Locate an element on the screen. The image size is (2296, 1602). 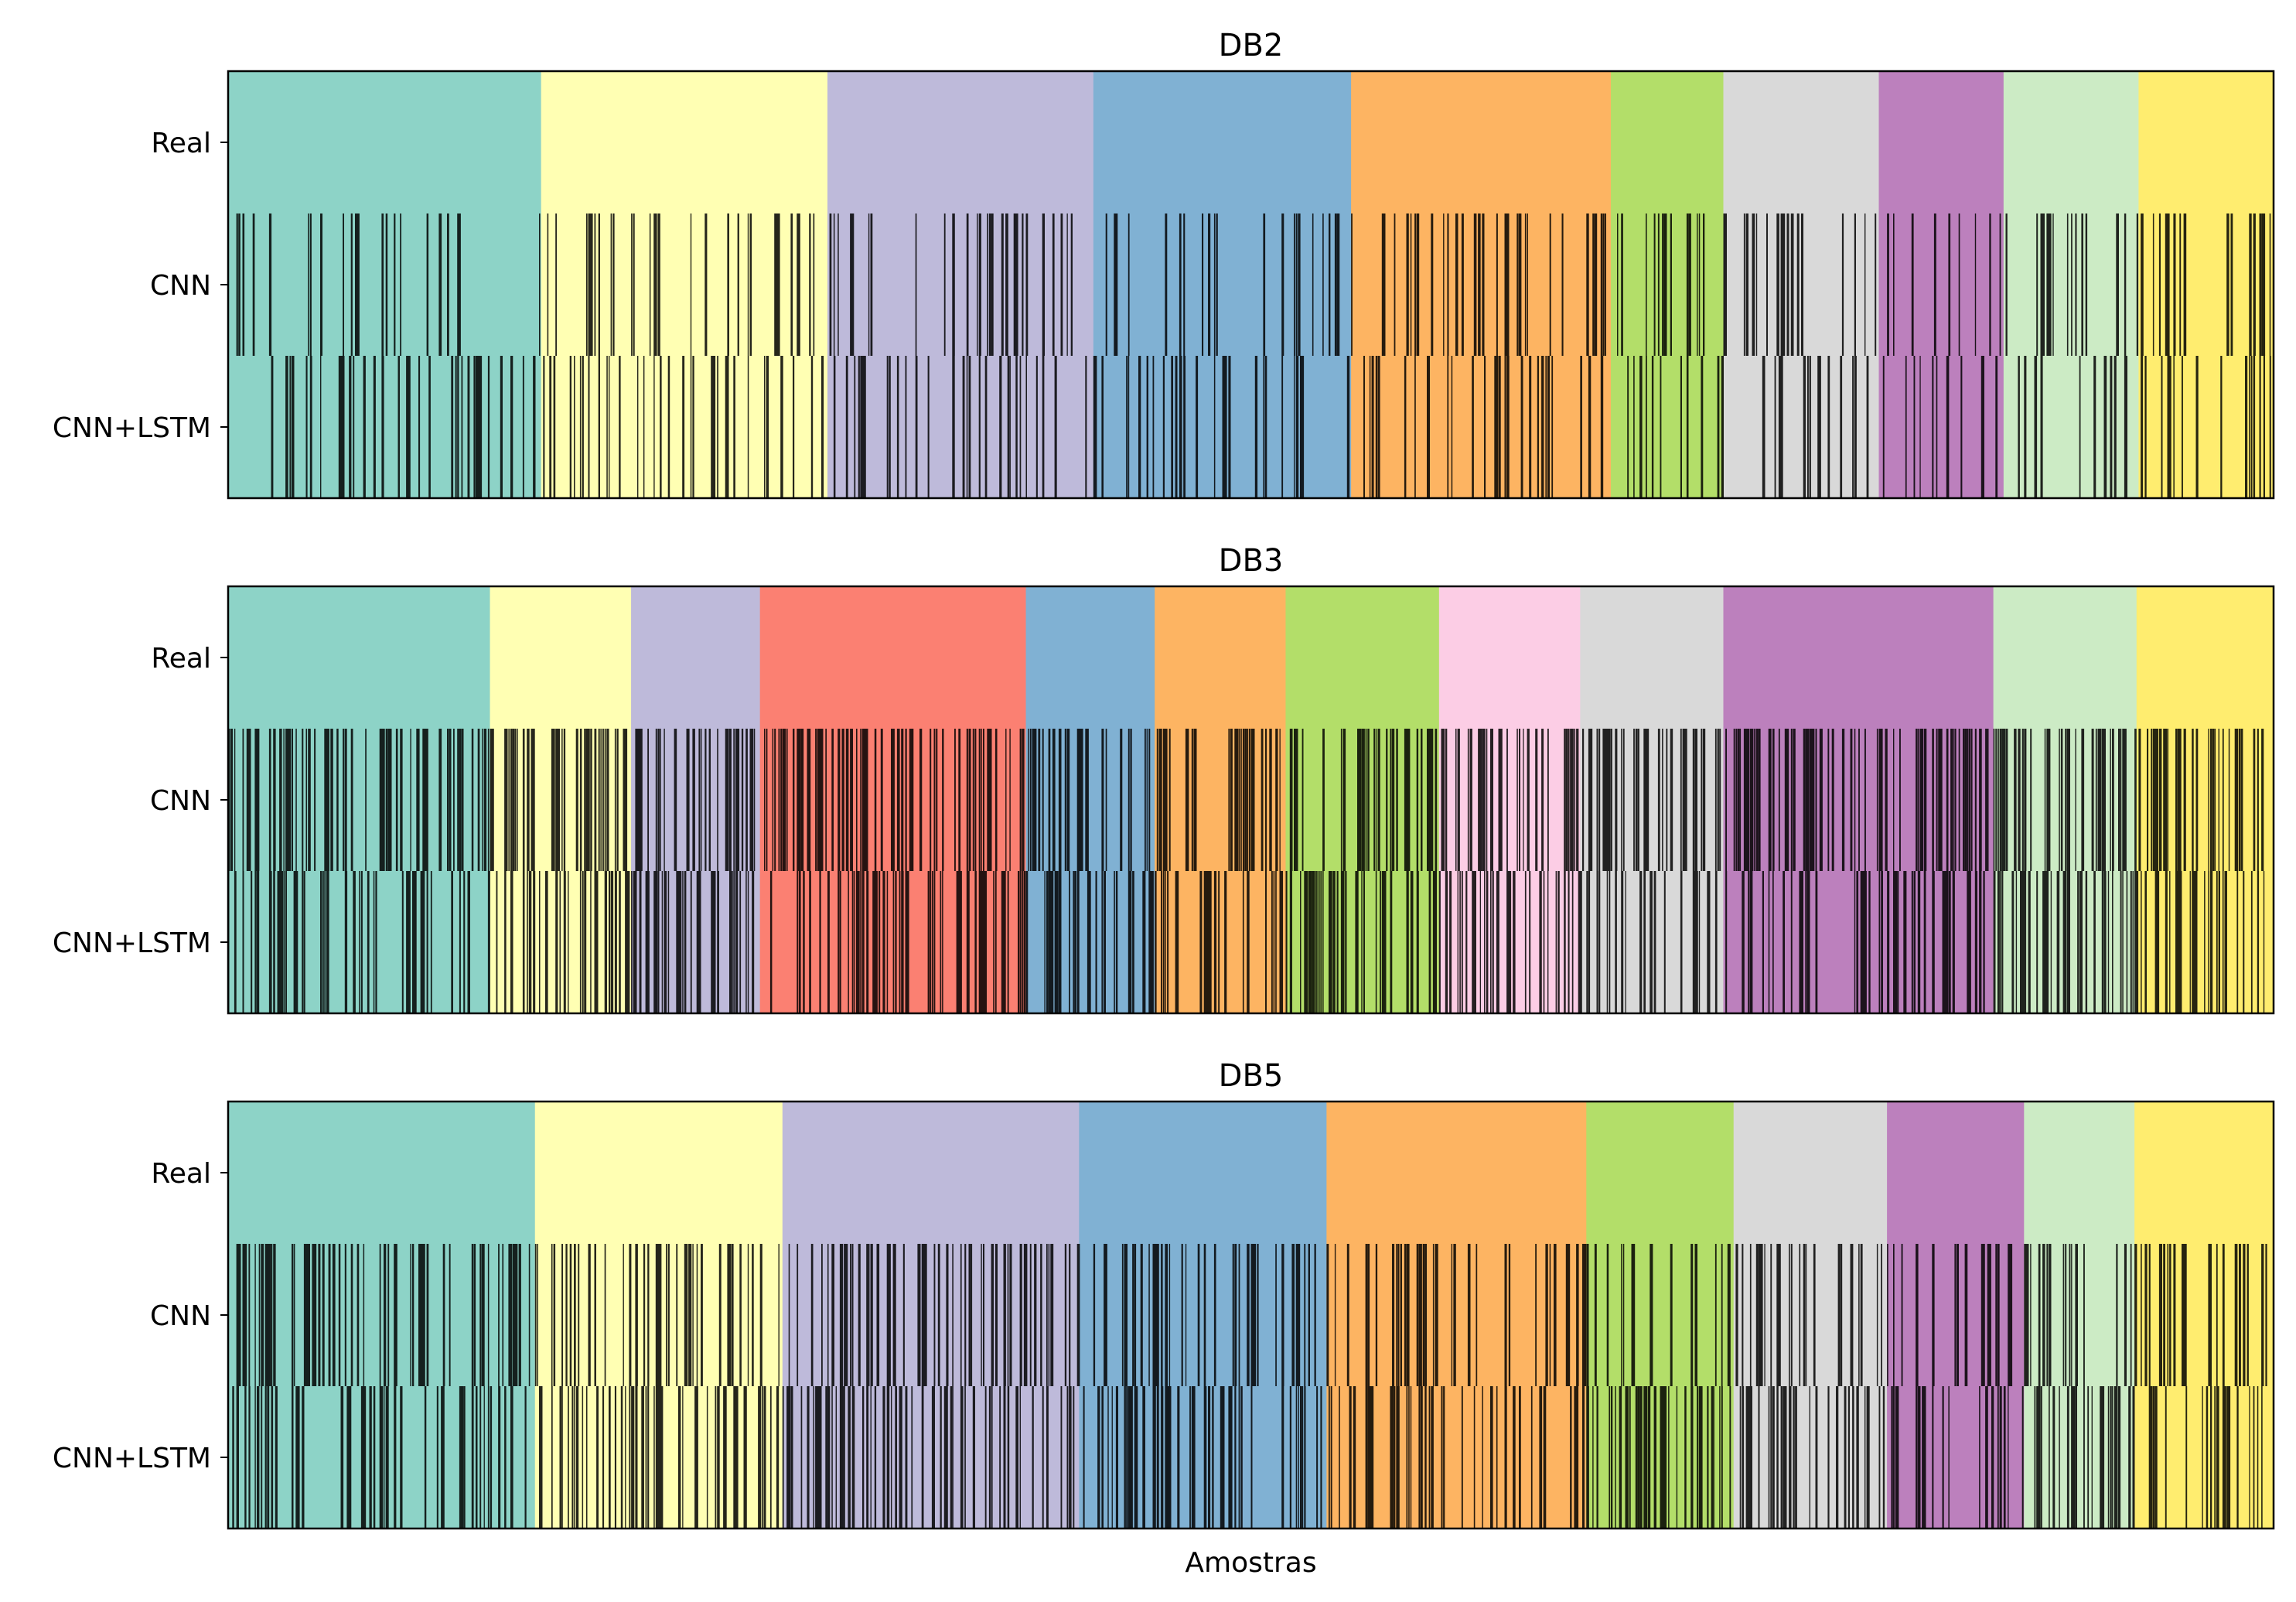
panel-title: DB3 is located at coordinates (1251, 561).